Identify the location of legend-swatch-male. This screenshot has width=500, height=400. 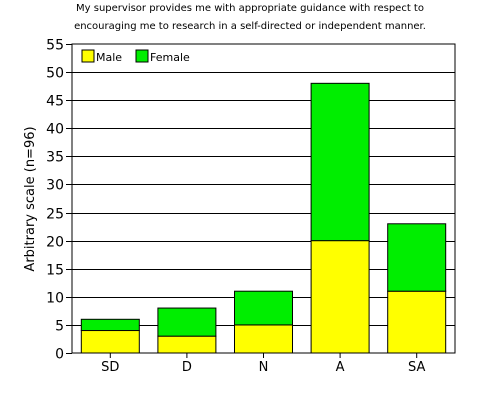
(88, 56).